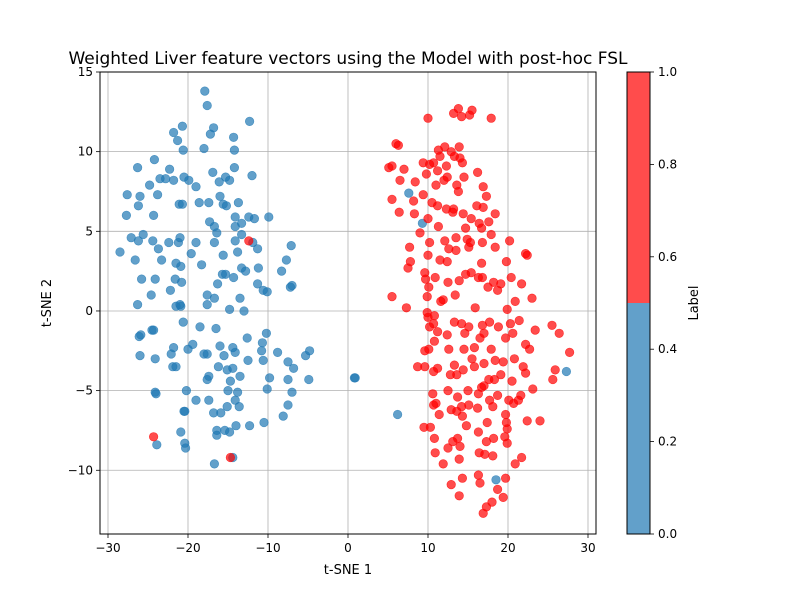 The width and height of the screenshot is (800, 600). What do you see at coordinates (667, 257) in the screenshot?
I see `colorbar-tick-label: 0.6` at bounding box center [667, 257].